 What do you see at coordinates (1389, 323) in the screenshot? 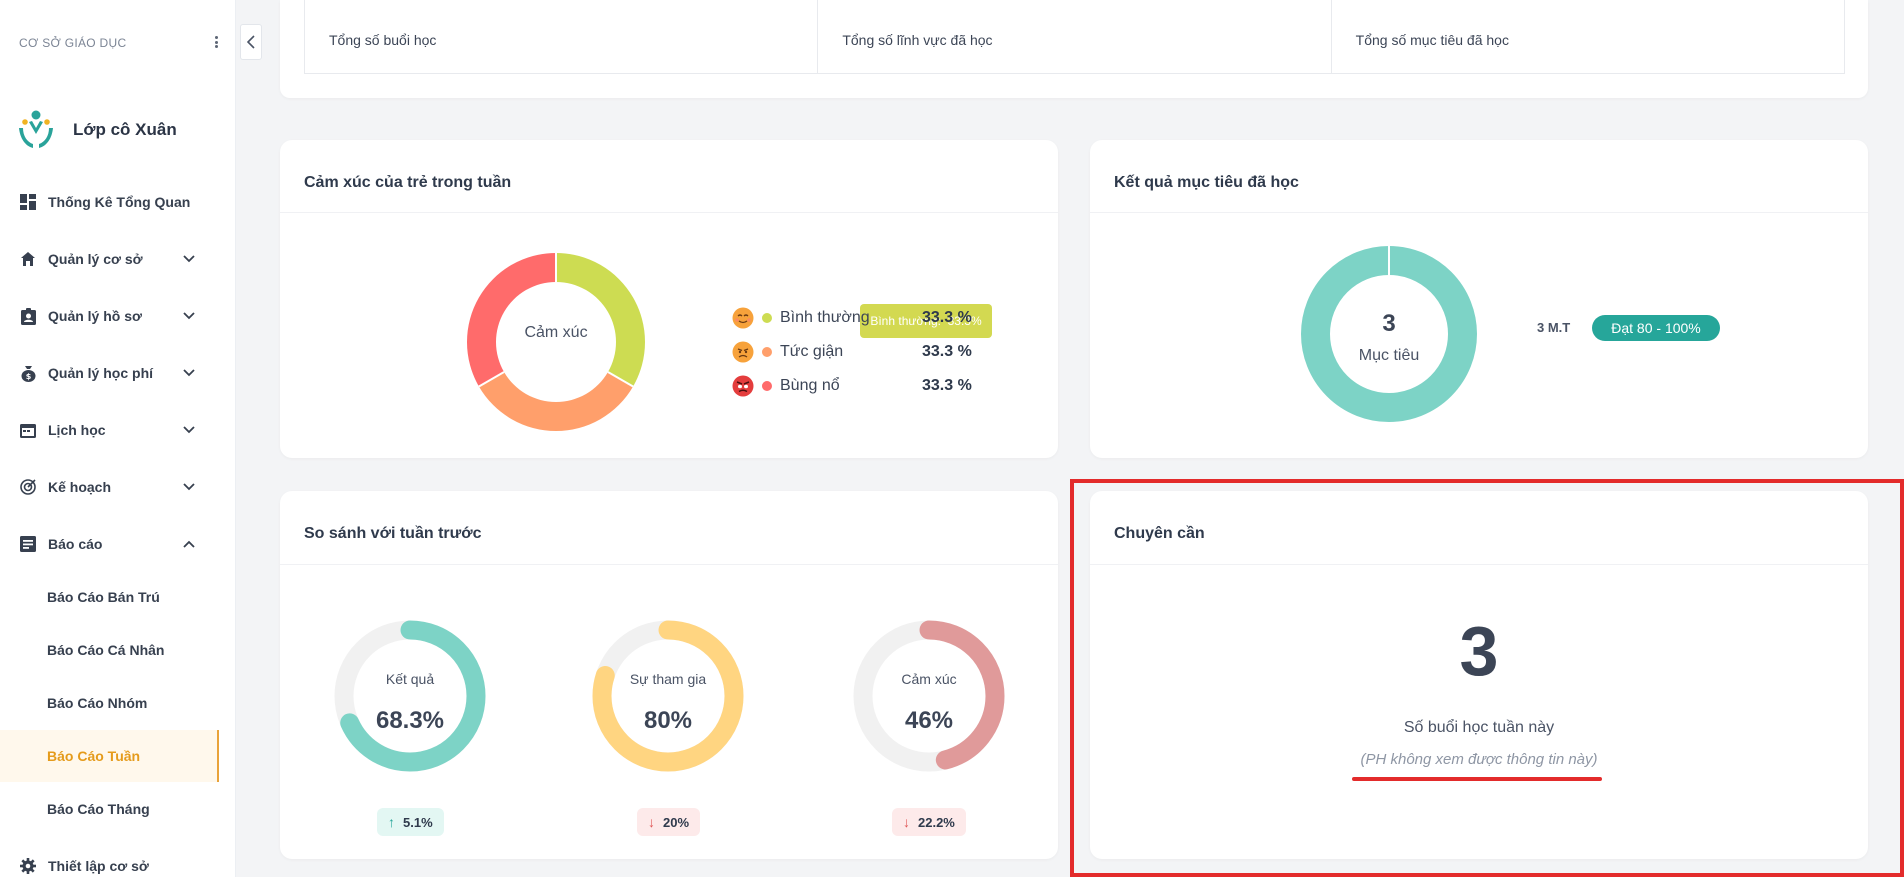
I see `goal-count: 3` at bounding box center [1389, 323].